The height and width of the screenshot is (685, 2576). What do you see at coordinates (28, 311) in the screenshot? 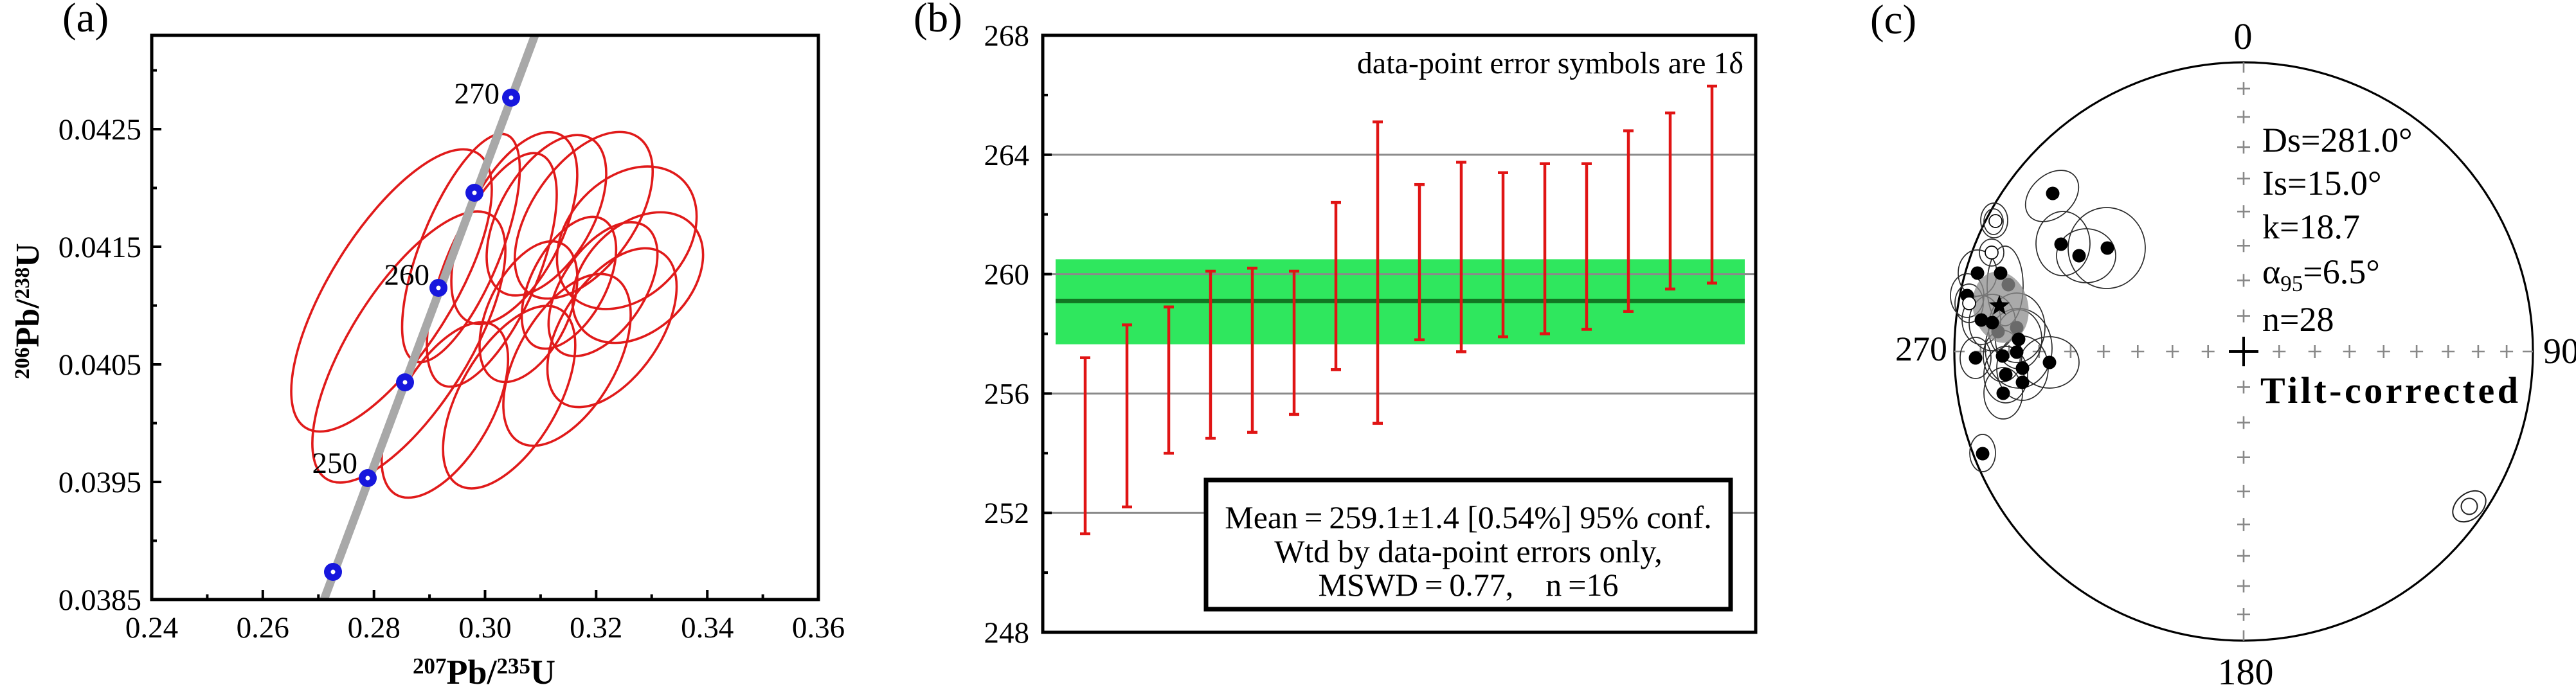
I see `svg-text: 206Pb/238U` at bounding box center [28, 311].